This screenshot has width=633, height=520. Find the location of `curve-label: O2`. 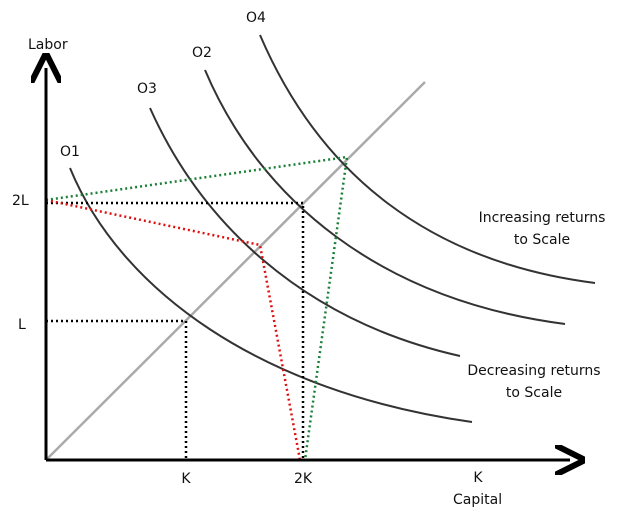

curve-label: O2 is located at coordinates (202, 53).